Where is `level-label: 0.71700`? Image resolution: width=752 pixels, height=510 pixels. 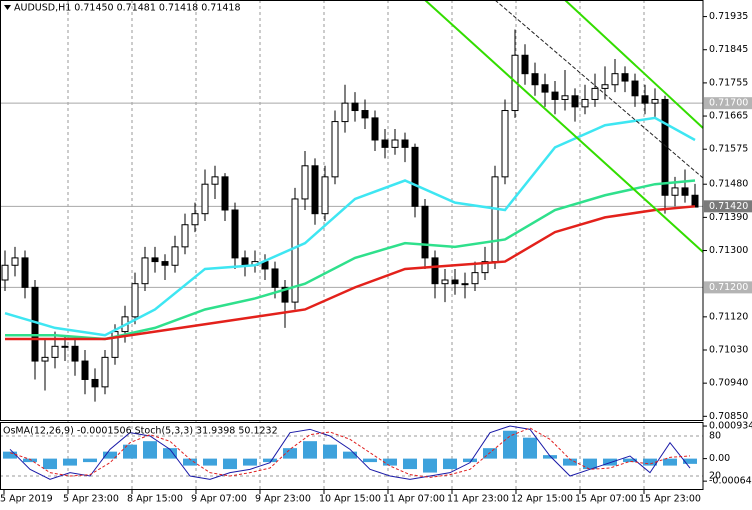 level-label: 0.71700 is located at coordinates (728, 103).